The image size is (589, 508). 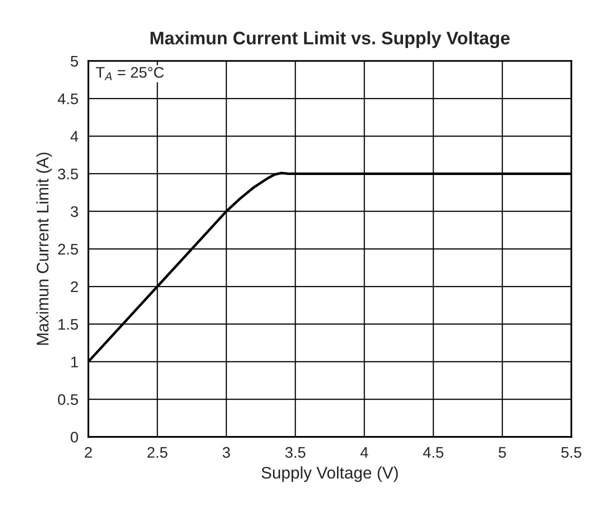 What do you see at coordinates (74, 437) in the screenshot?
I see `y-tick-label: 0` at bounding box center [74, 437].